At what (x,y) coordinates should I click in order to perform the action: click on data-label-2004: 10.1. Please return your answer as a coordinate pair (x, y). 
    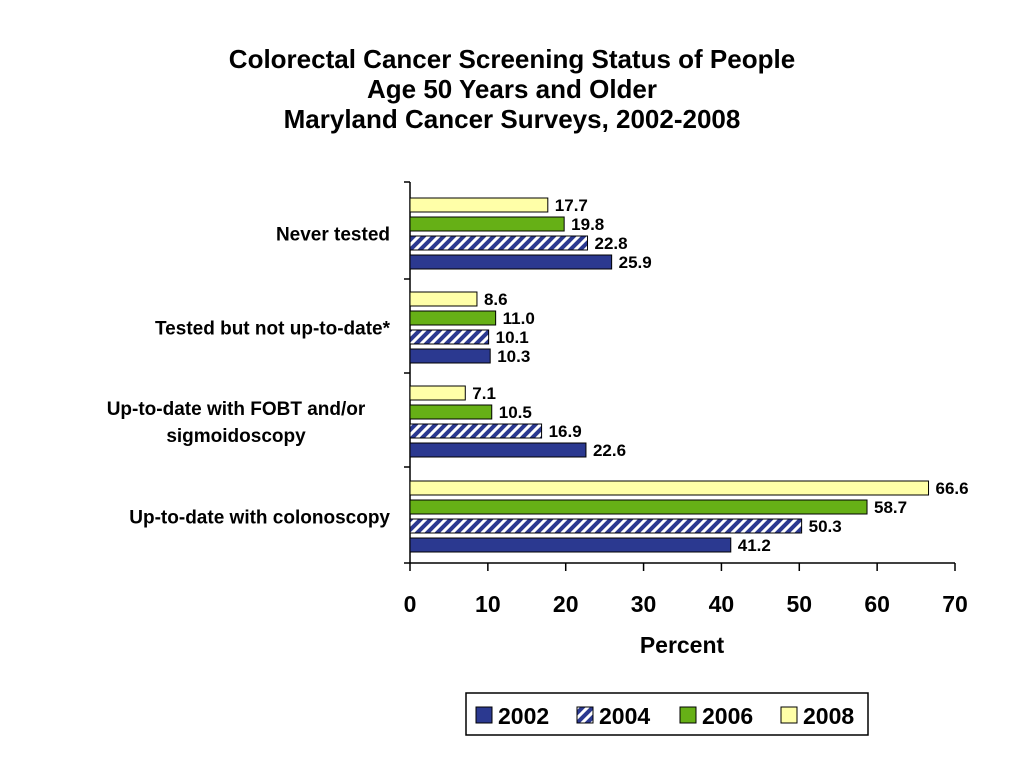
    Looking at the image, I should click on (512, 337).